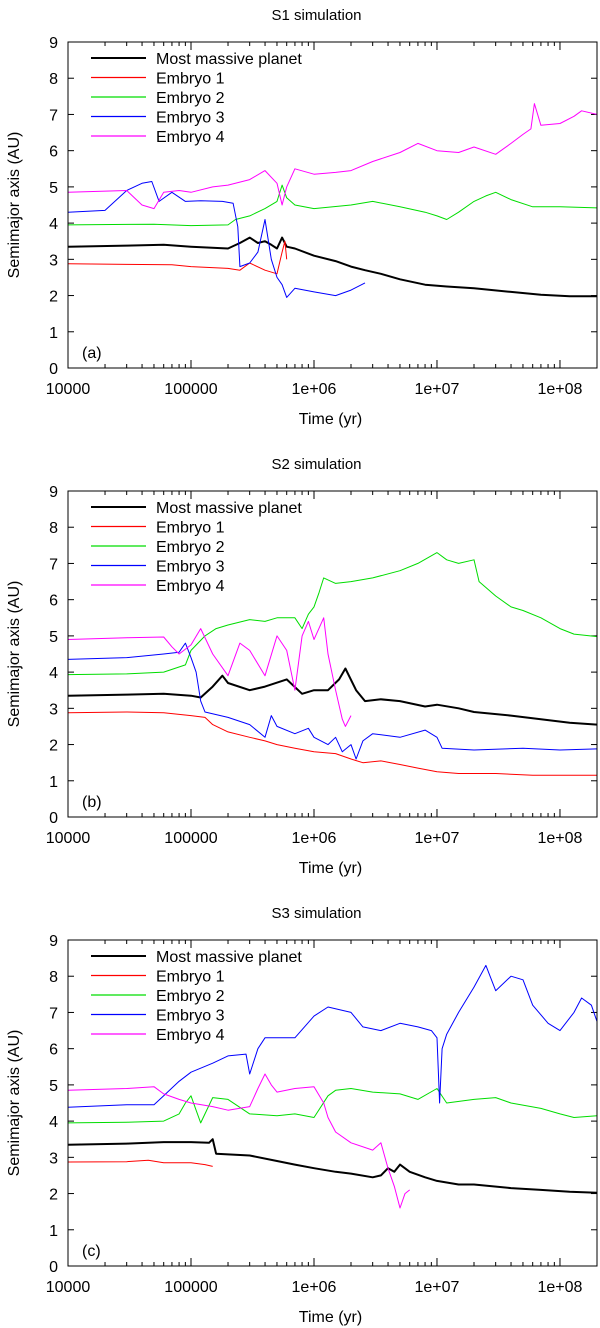 This screenshot has height=1328, width=600. What do you see at coordinates (92, 802) in the screenshot?
I see `panel-label: (b)` at bounding box center [92, 802].